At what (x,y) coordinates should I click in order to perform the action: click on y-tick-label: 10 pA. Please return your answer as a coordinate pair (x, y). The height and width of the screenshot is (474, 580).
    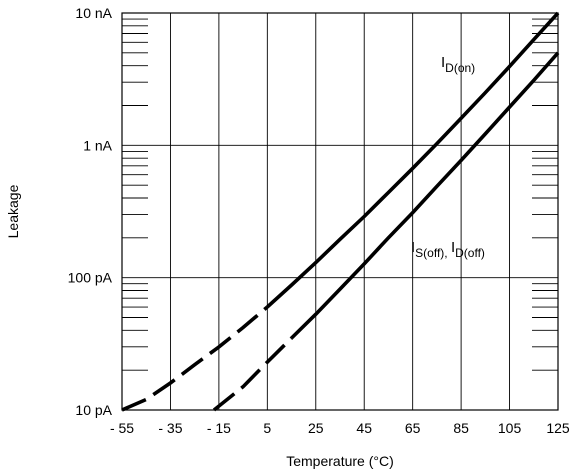
    Looking at the image, I should click on (93, 410).